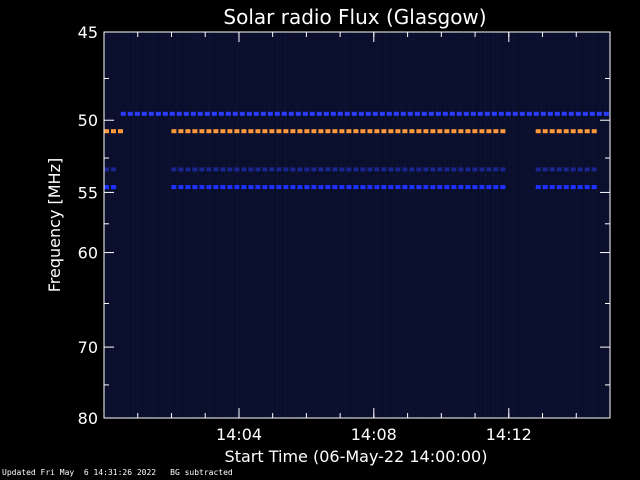 This screenshot has width=640, height=480. I want to click on x-axis-label: Start Time (06-May-22 14:00:00), so click(356, 456).